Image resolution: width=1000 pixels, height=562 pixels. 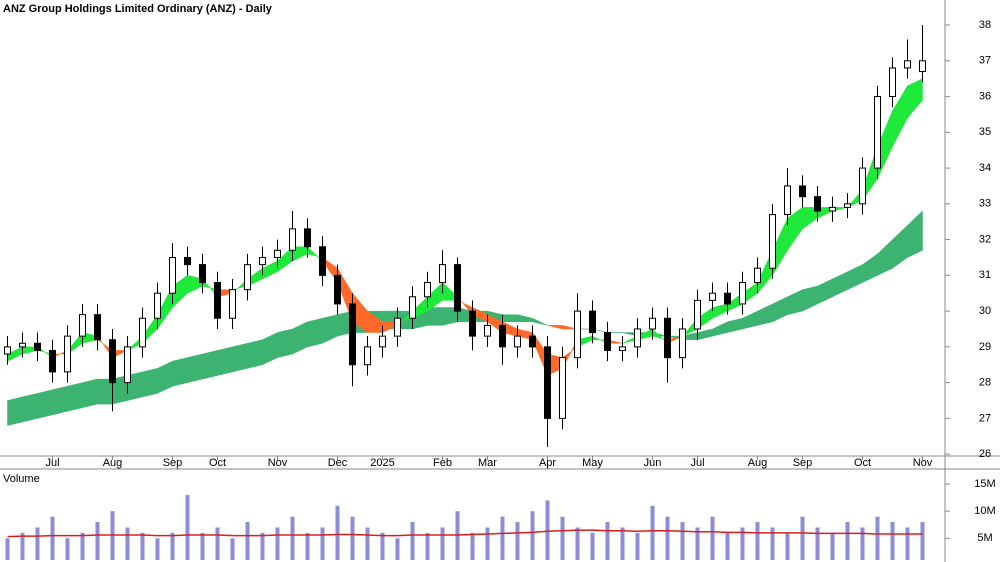 What do you see at coordinates (653, 463) in the screenshot?
I see `x-tick-label: Jun` at bounding box center [653, 463].